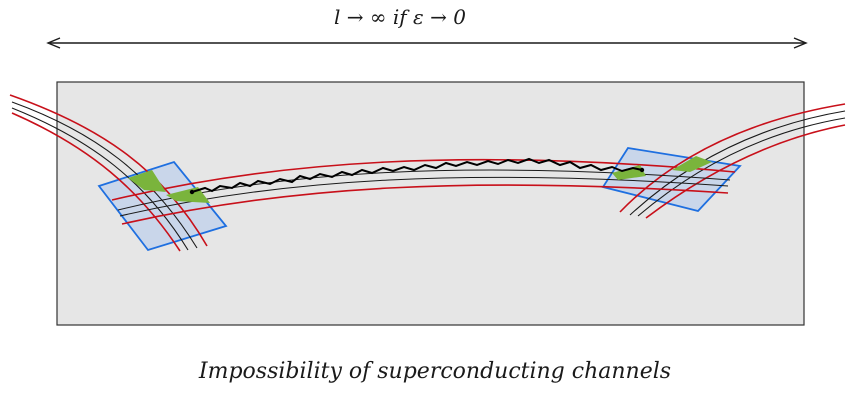  Describe the element at coordinates (162, 206) in the screenshot. I see `left-patch` at that location.